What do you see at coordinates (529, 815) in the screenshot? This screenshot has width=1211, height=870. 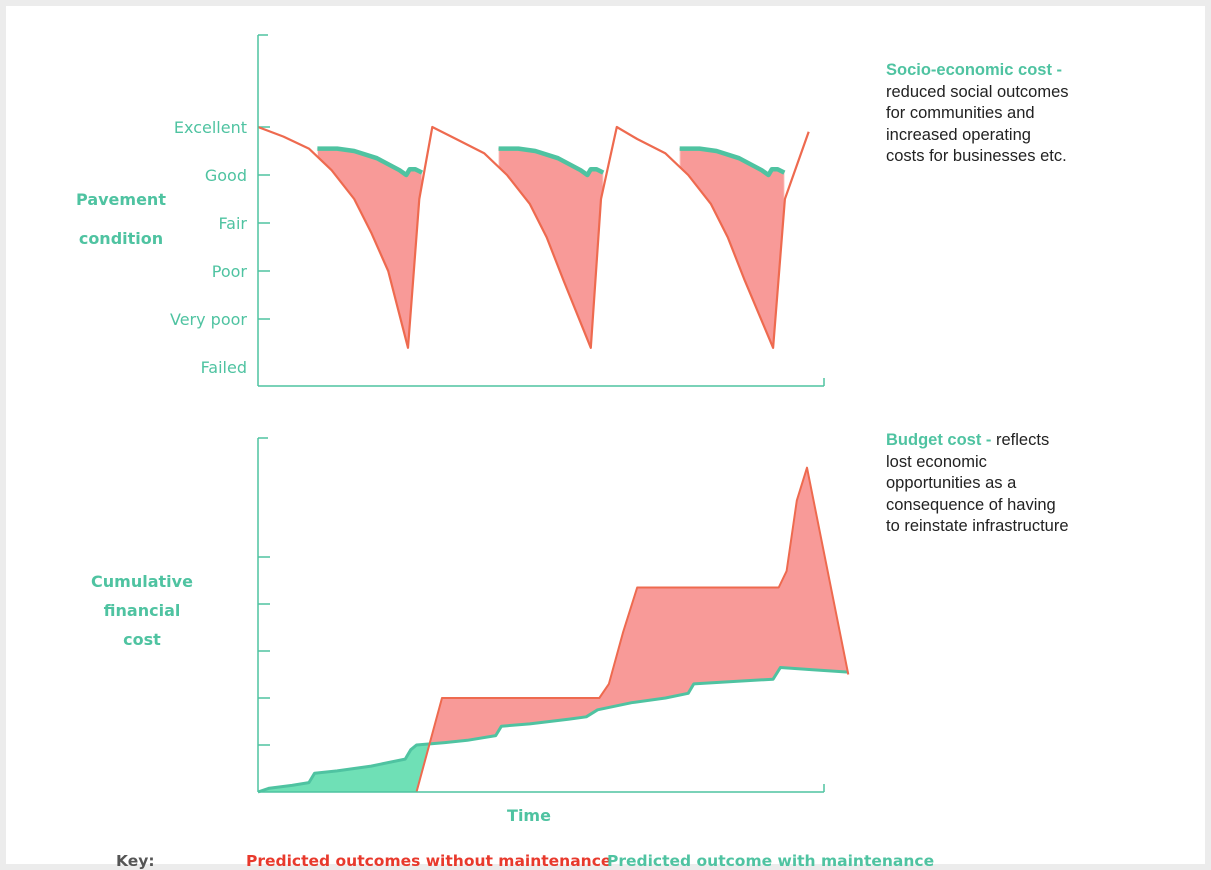 I see `x-axis-label: Time` at bounding box center [529, 815].